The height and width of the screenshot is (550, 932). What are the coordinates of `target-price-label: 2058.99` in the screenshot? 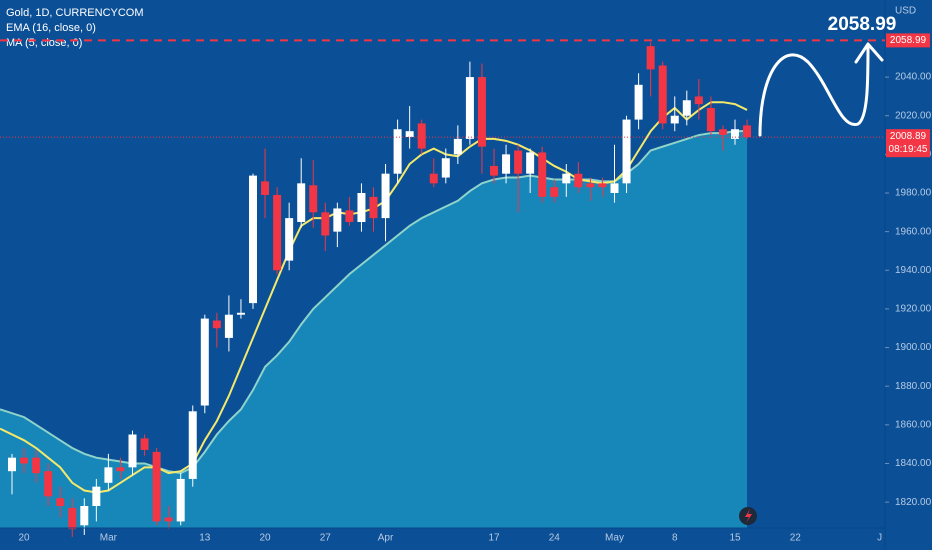 It's located at (908, 40).